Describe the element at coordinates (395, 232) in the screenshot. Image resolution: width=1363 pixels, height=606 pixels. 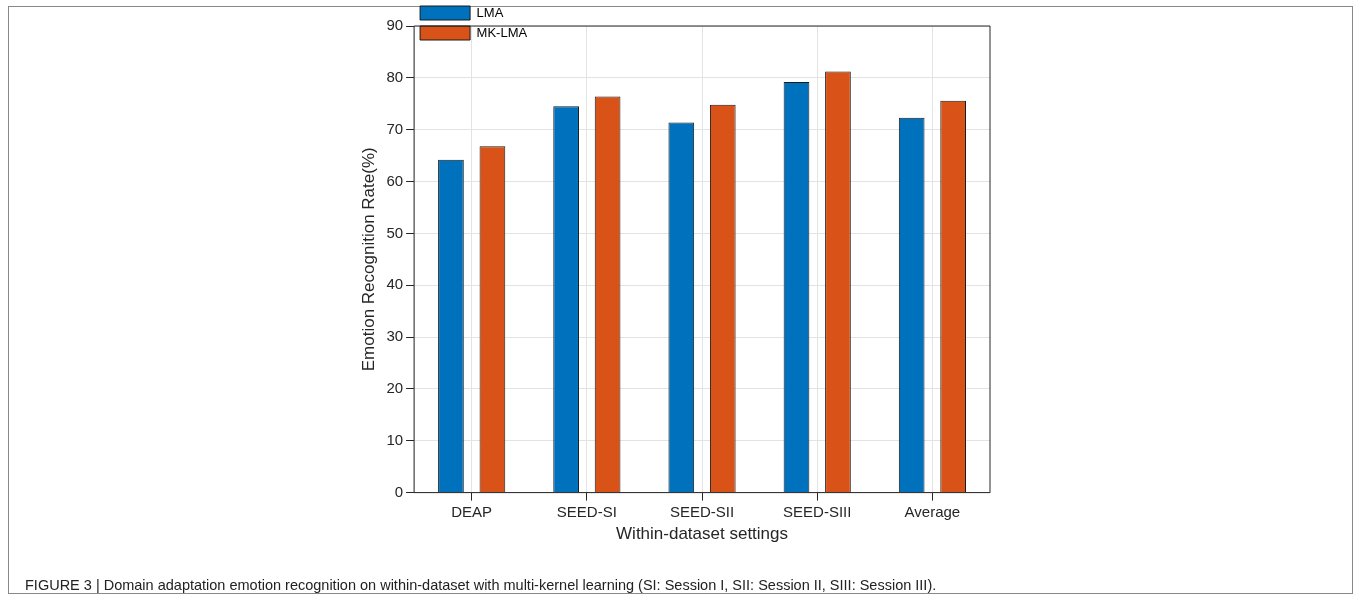
I see `y-tick-label: 50` at that location.